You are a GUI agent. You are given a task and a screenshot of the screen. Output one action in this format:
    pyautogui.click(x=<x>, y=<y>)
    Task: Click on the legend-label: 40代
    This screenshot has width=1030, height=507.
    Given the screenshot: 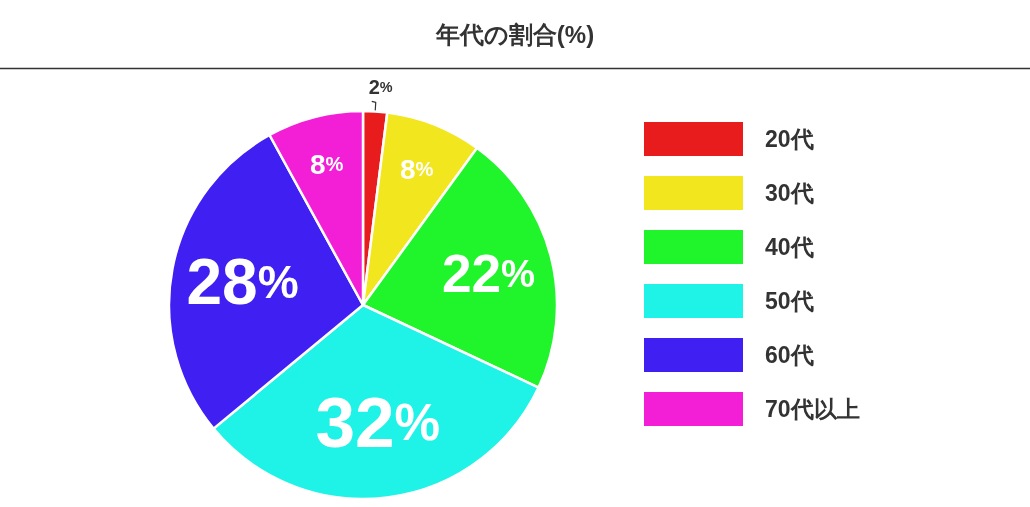 What is the action you would take?
    pyautogui.click(x=789, y=247)
    